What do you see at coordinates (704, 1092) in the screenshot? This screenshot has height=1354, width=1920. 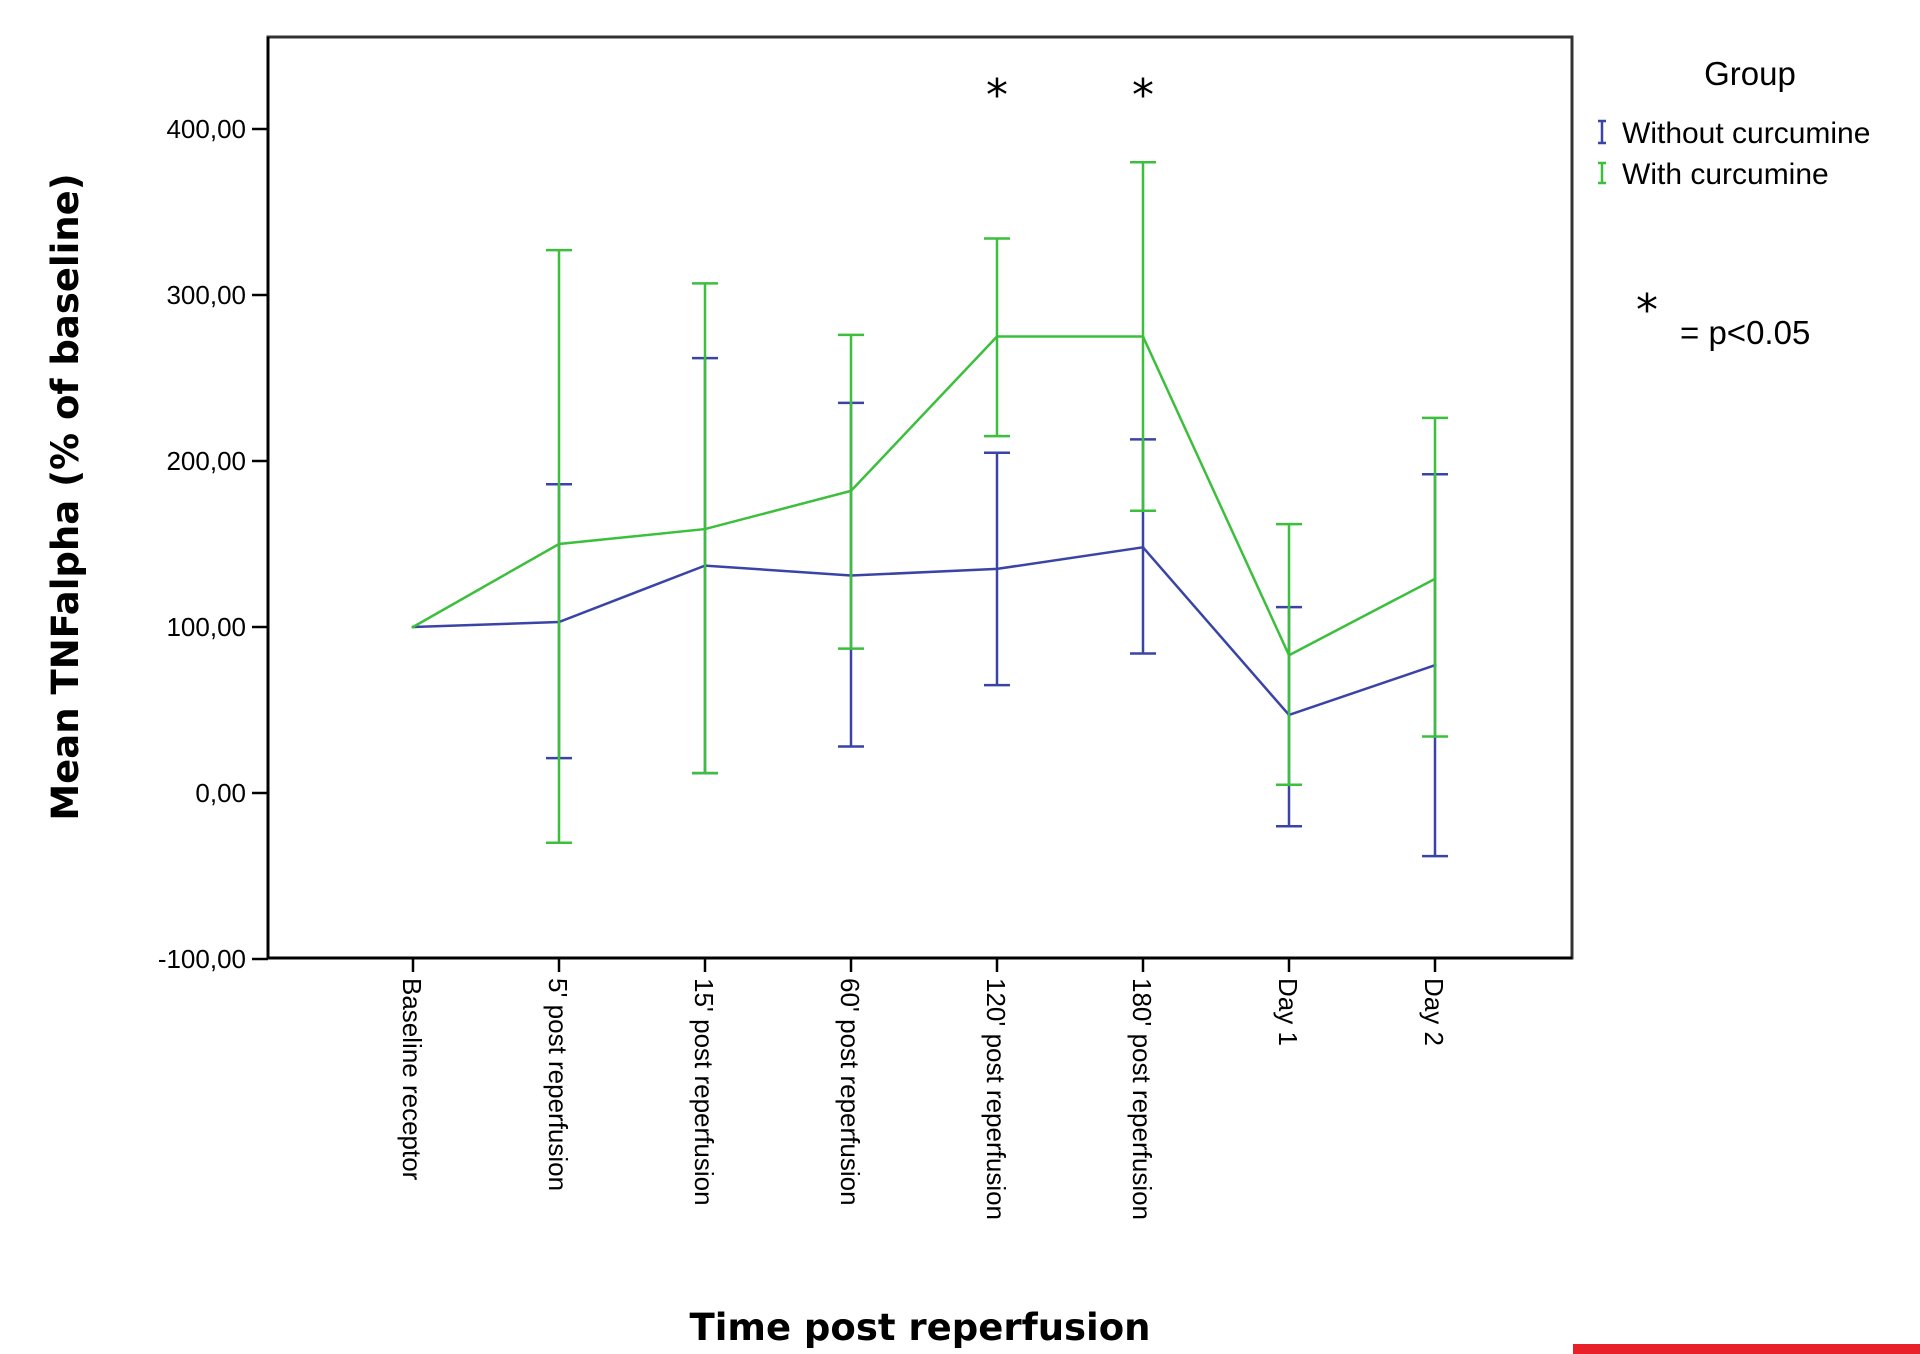 I see `x-tick-label: 15' post reperfusion` at bounding box center [704, 1092].